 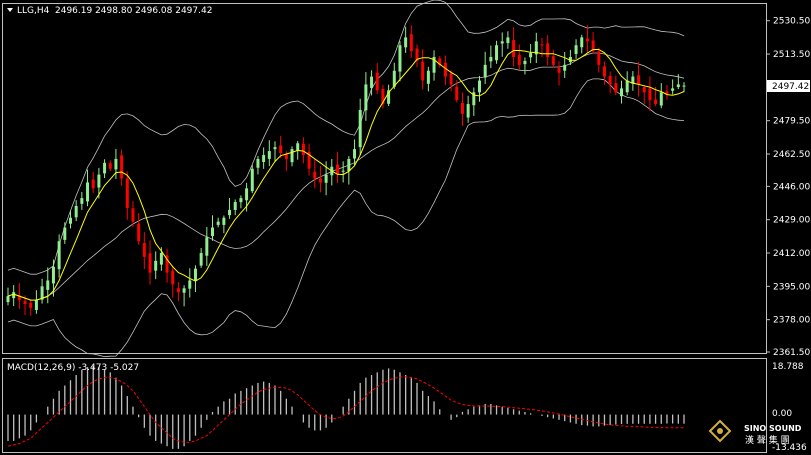 I want to click on menu-triangle-icon, so click(x=10, y=10).